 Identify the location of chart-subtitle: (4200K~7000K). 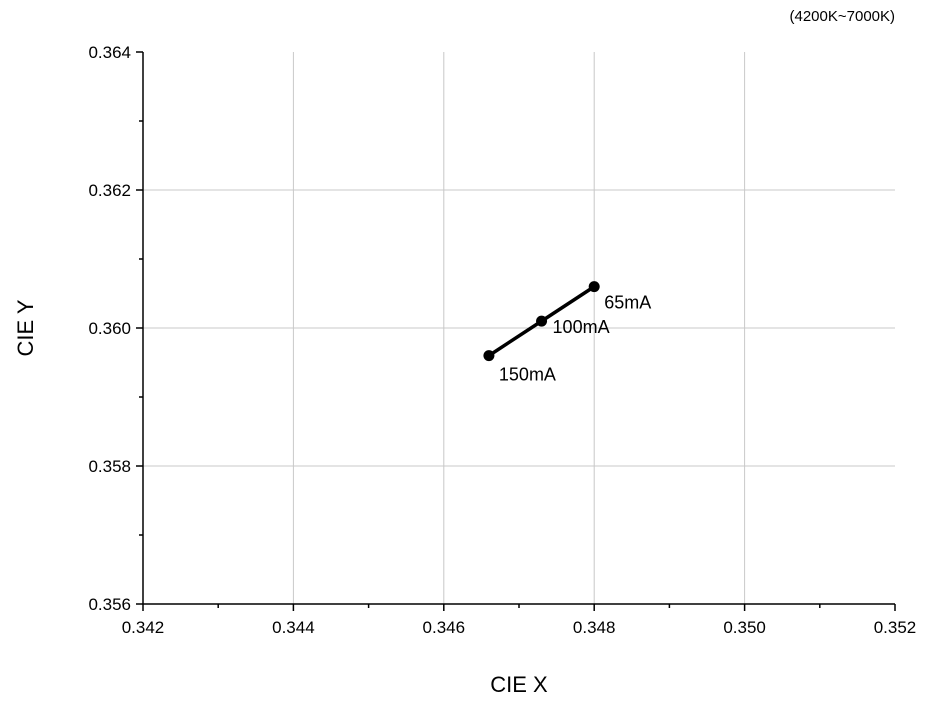
(843, 16).